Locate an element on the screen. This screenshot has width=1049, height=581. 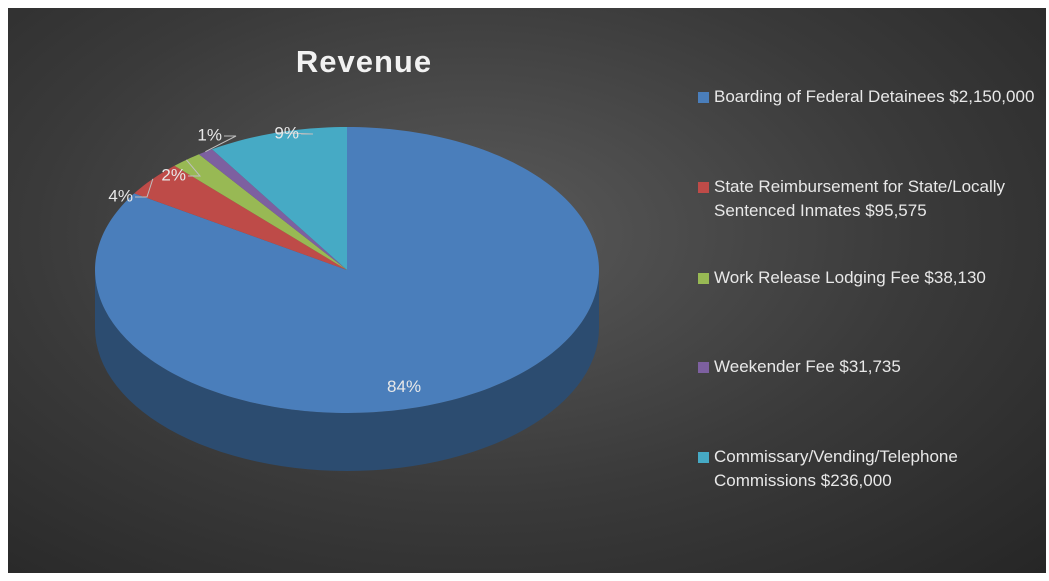
data-label: 84% is located at coordinates (404, 386).